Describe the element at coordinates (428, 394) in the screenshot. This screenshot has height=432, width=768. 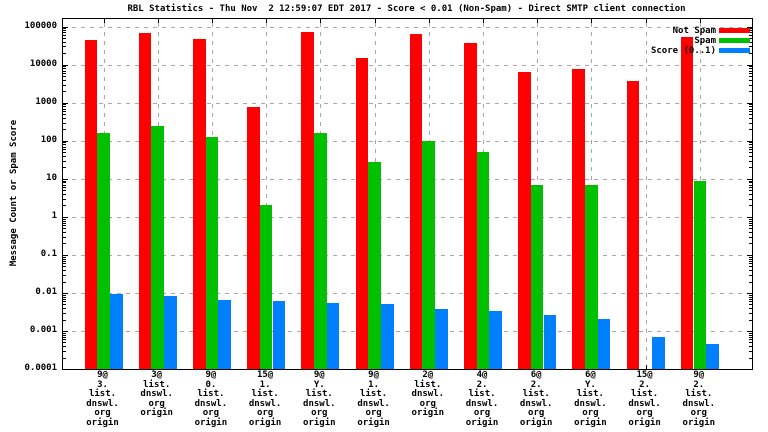
I see `x-category-label: 2@ list. dnswl. org origin` at that location.